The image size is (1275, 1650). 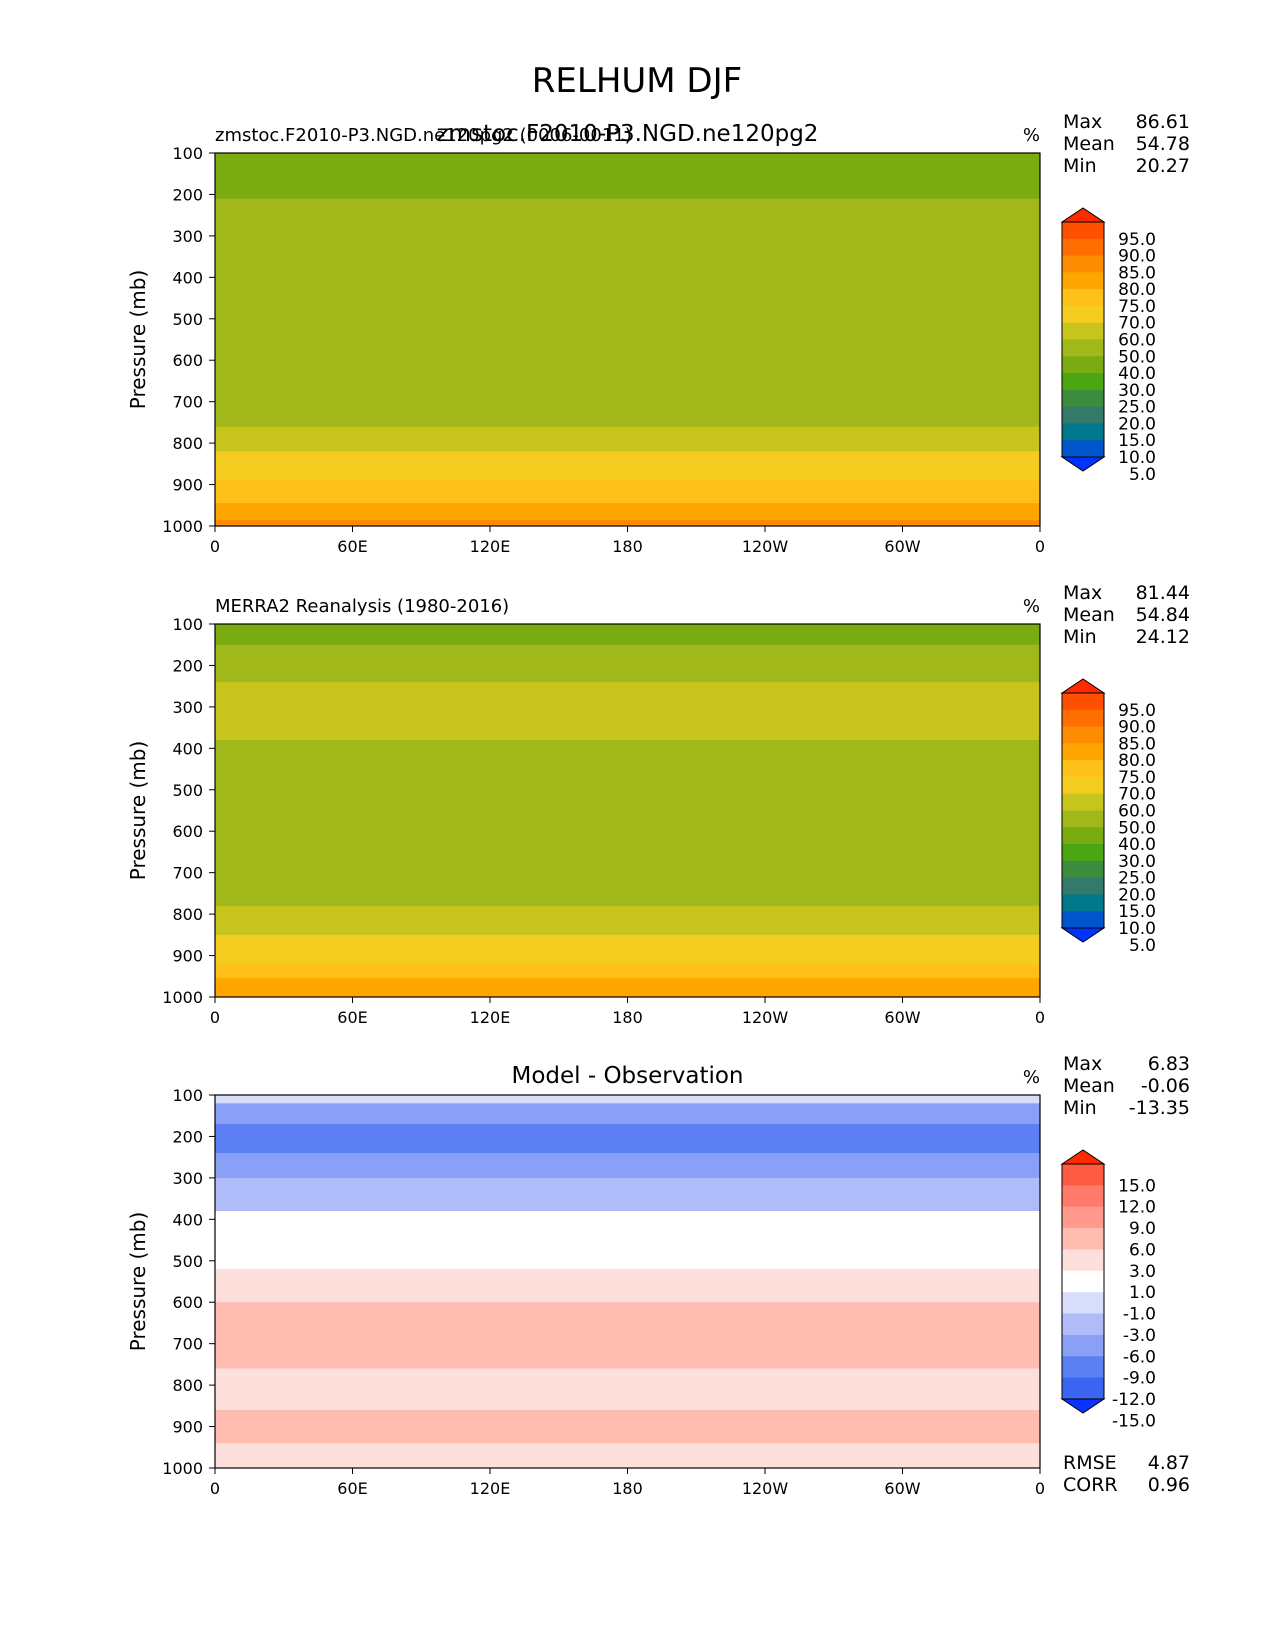 What do you see at coordinates (1163, 593) in the screenshot?
I see `stat-value: 81.44` at bounding box center [1163, 593].